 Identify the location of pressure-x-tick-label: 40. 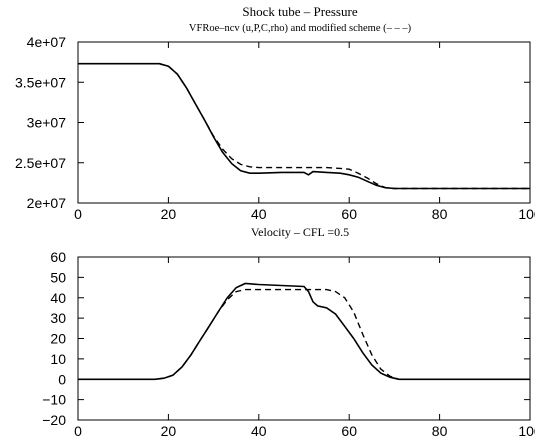
(259, 214).